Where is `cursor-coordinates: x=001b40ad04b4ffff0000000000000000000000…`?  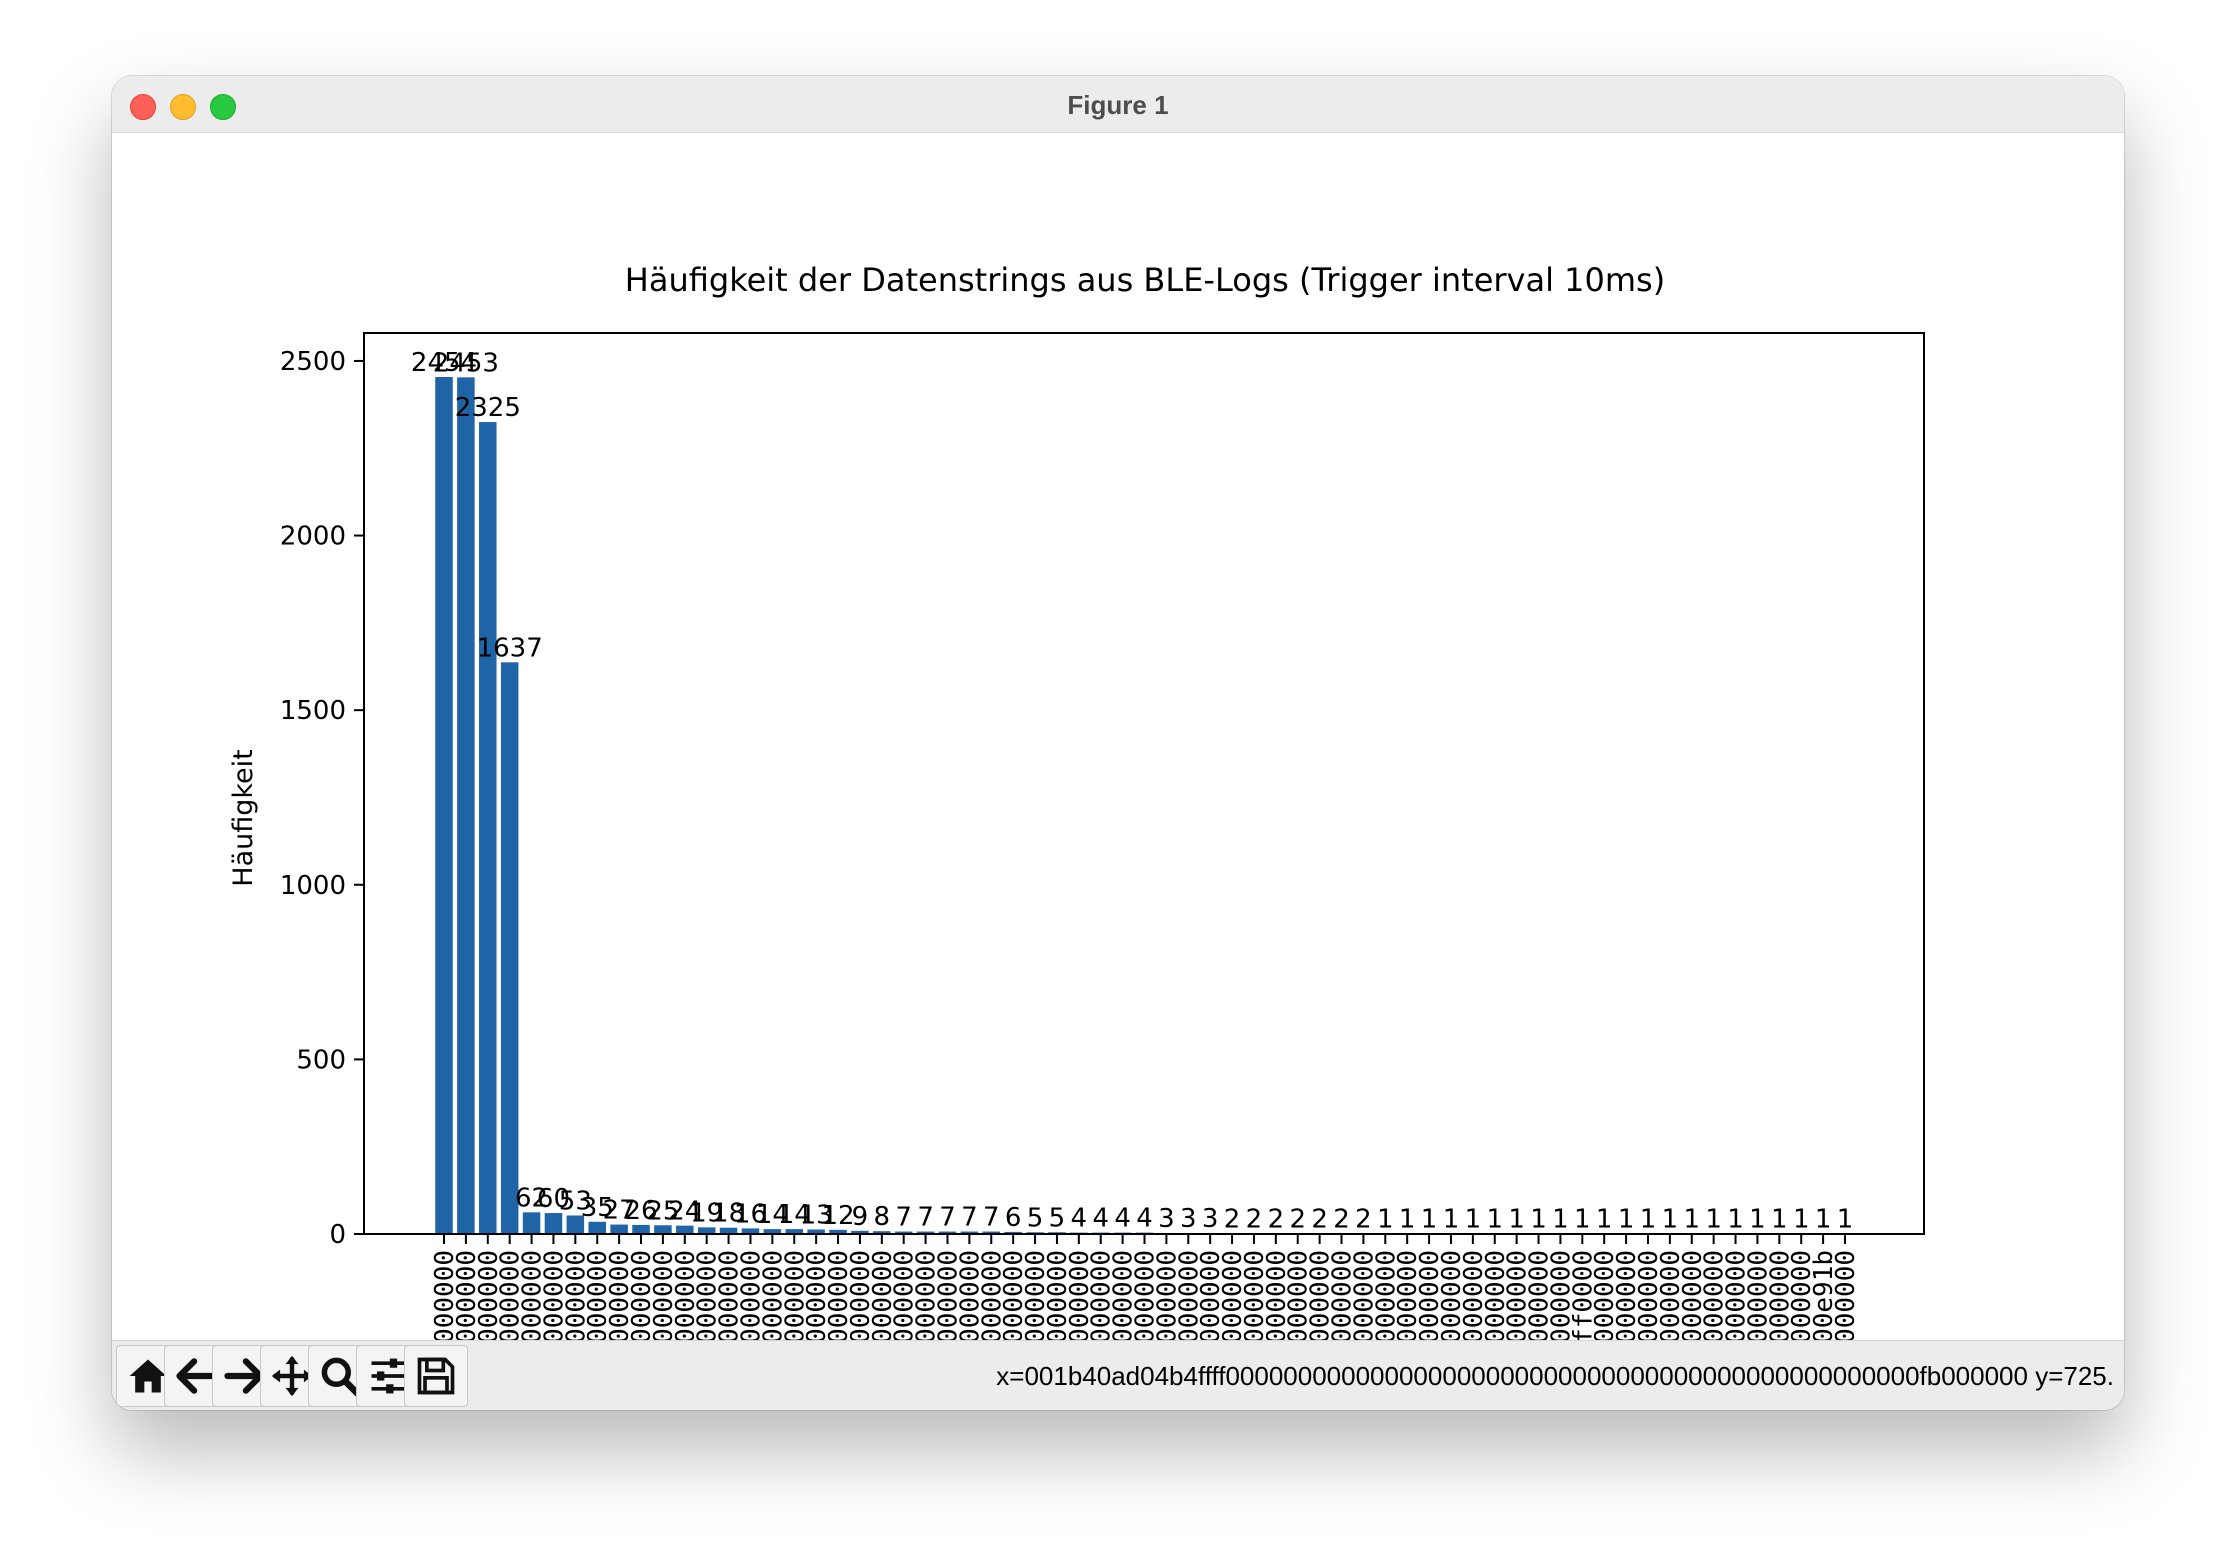 cursor-coordinates: x=001b40ad04b4ffff0000000000000000000000… is located at coordinates (1555, 1376).